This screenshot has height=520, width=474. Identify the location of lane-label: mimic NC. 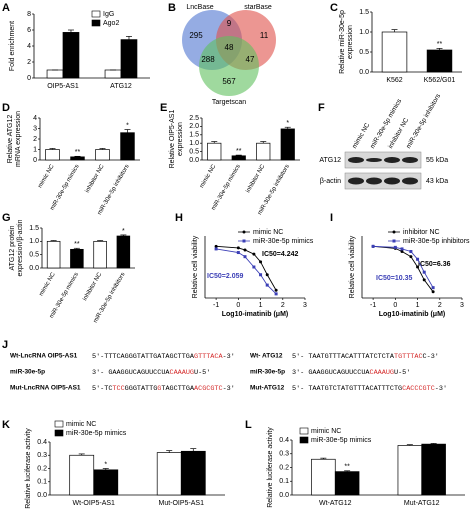
(361, 136).